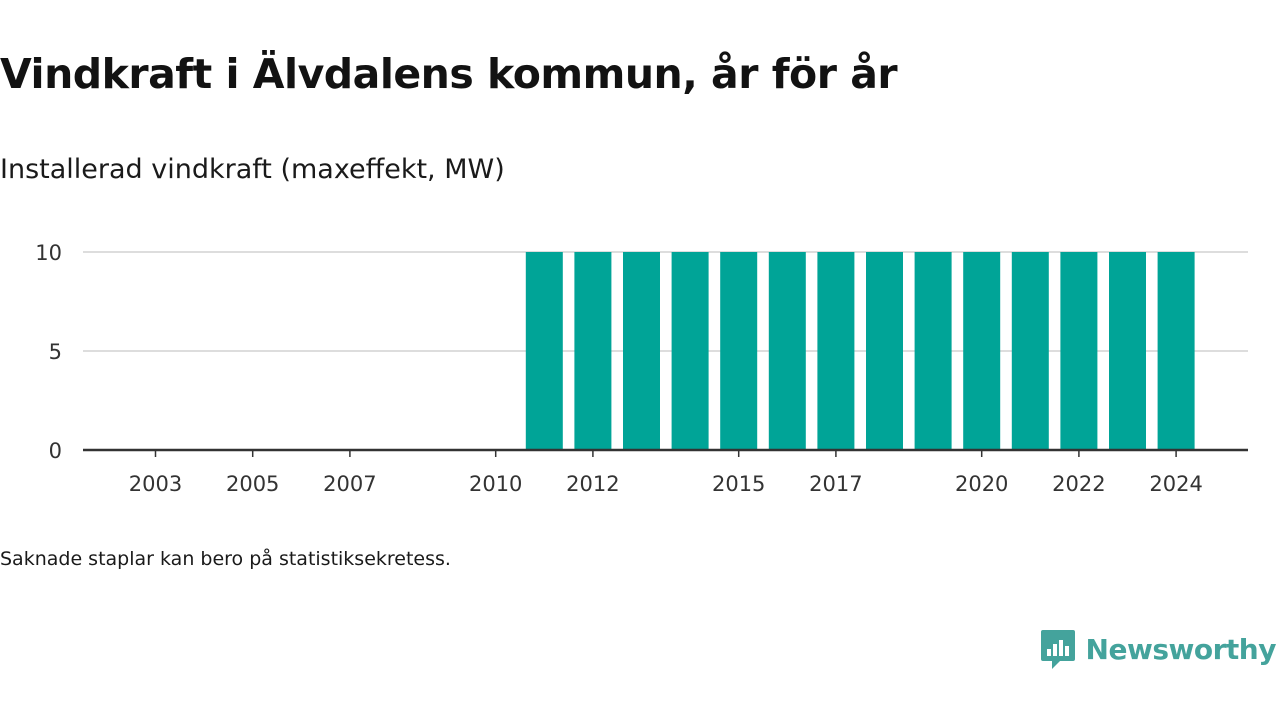  What do you see at coordinates (544, 351) in the screenshot?
I see `bar-2011` at bounding box center [544, 351].